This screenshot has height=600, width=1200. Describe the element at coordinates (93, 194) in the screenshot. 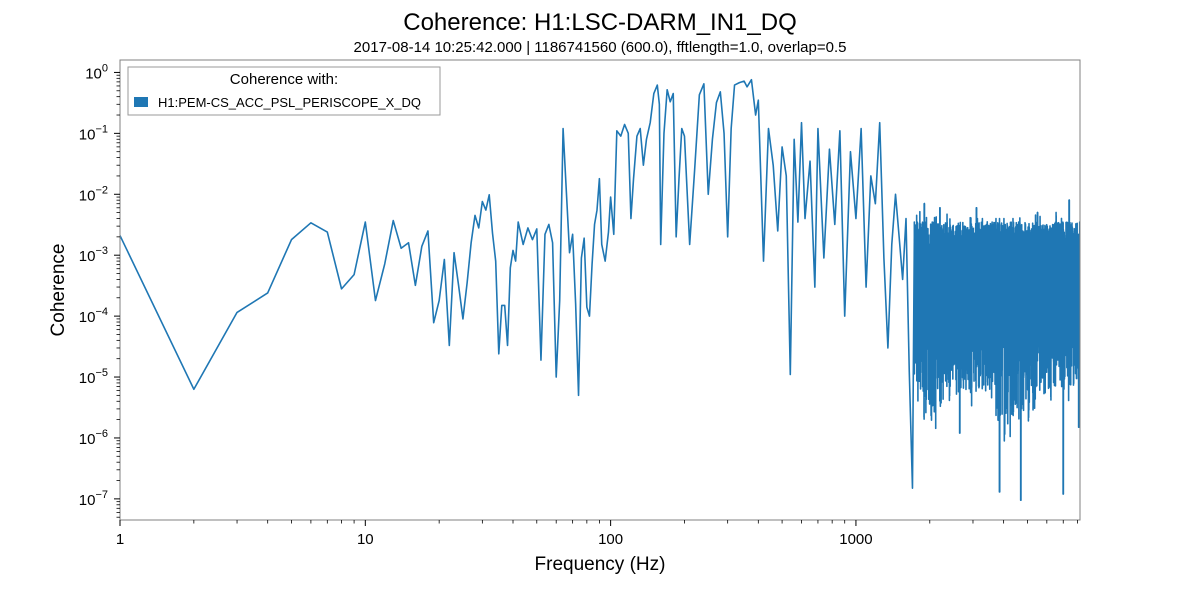

I see `y-tick-label: 10⁻²` at that location.